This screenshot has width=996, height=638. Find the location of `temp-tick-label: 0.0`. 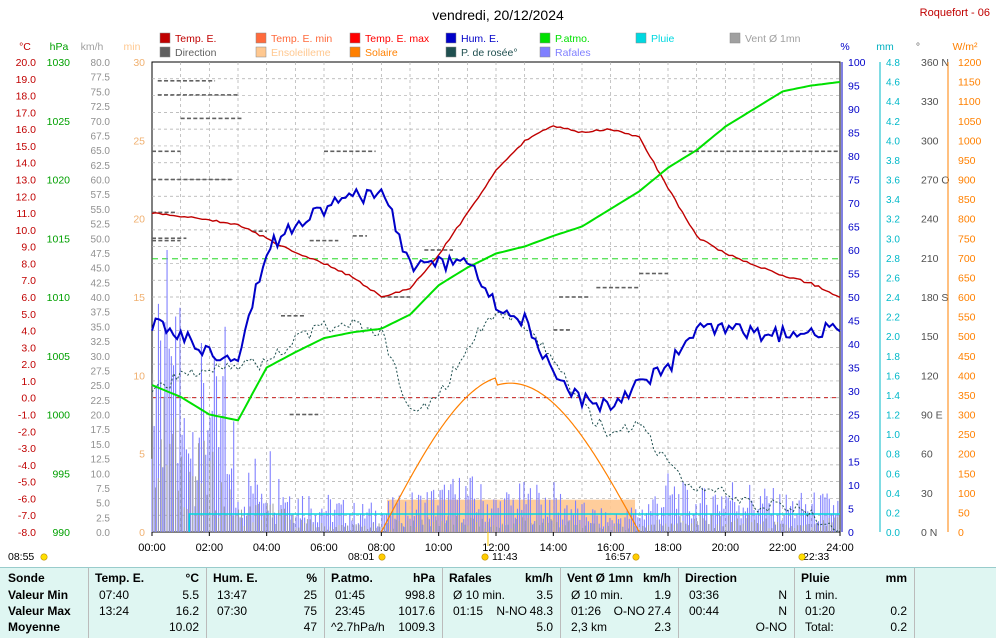

temp-tick-label: 0.0 is located at coordinates (28, 399).